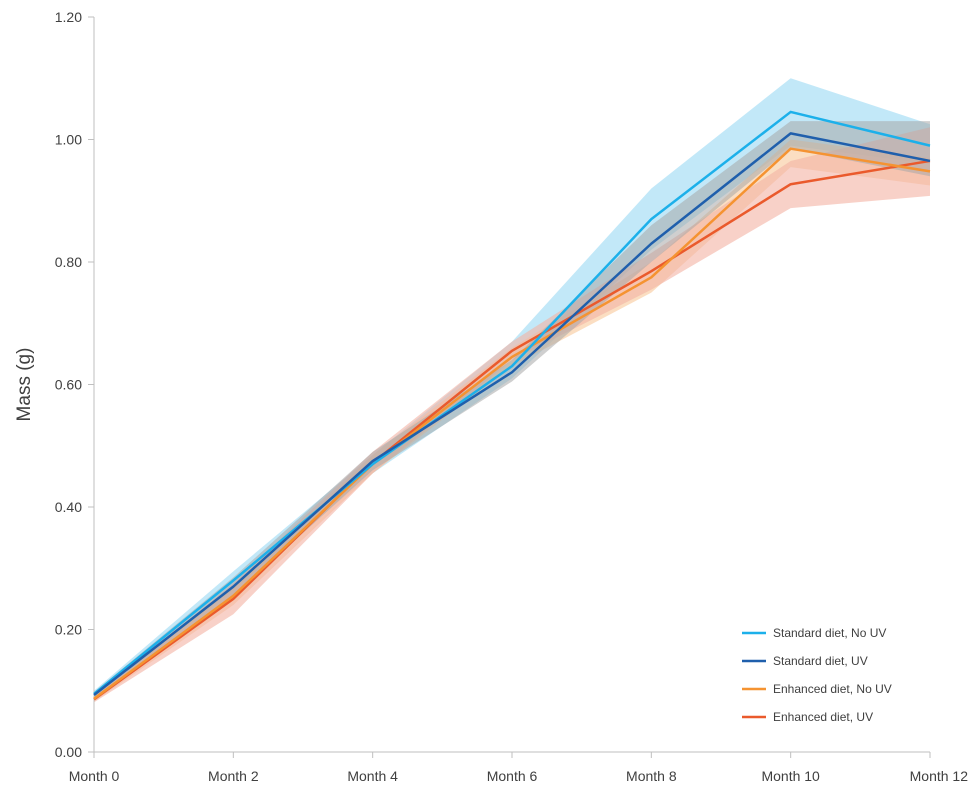  What do you see at coordinates (233, 776) in the screenshot?
I see `x-tick-label: Month 2` at bounding box center [233, 776].